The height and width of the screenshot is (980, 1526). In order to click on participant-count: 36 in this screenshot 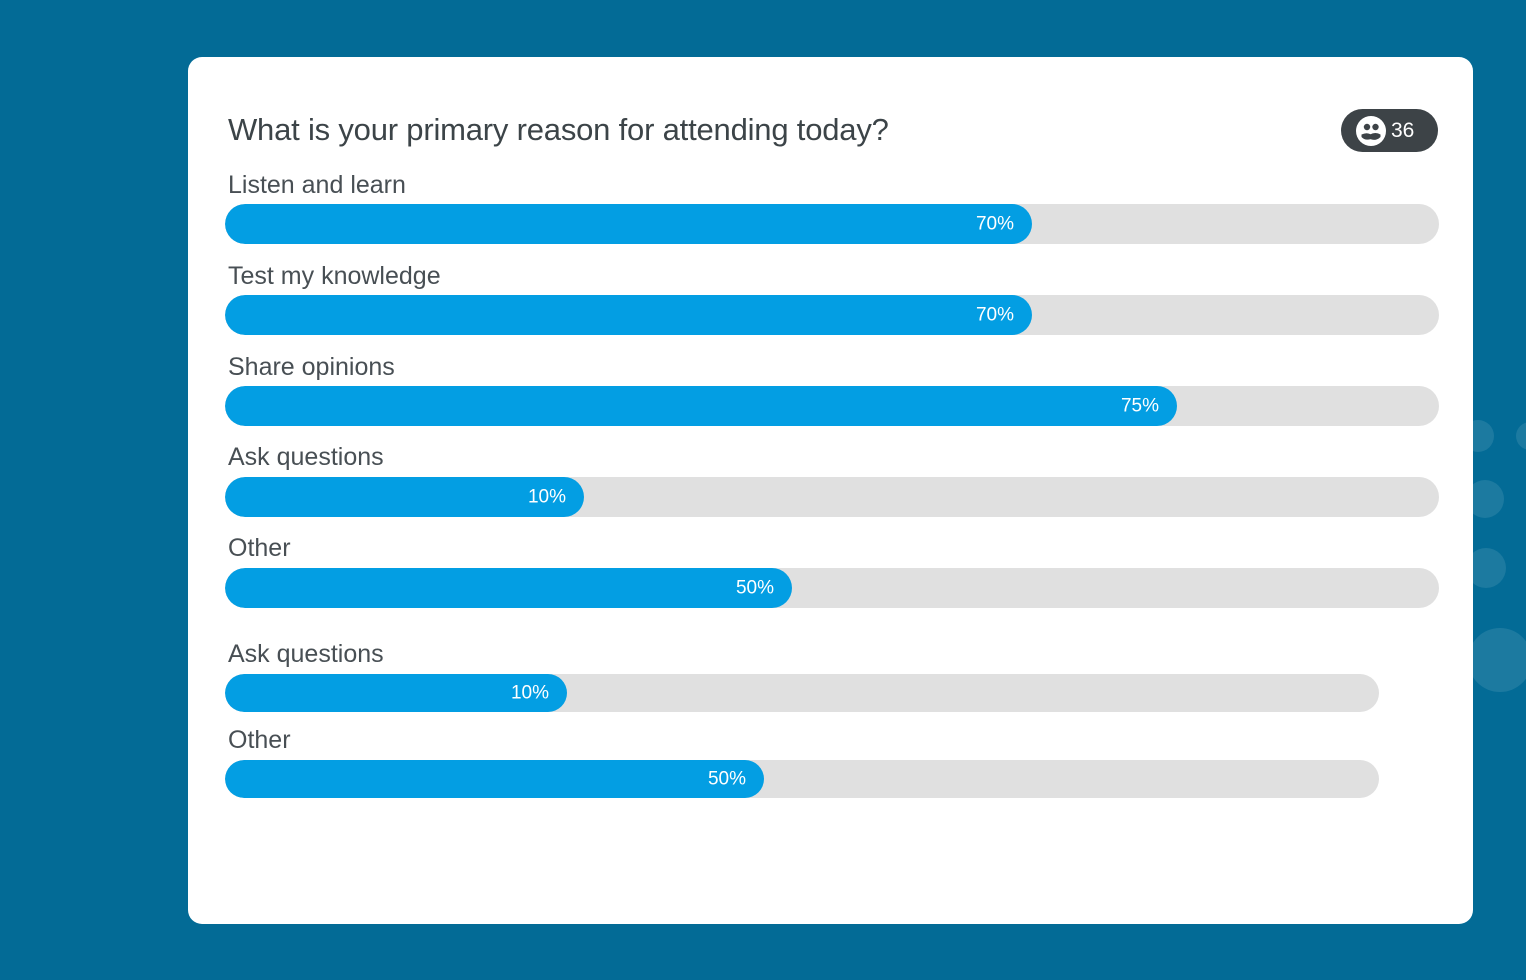, I will do `click(1403, 130)`.